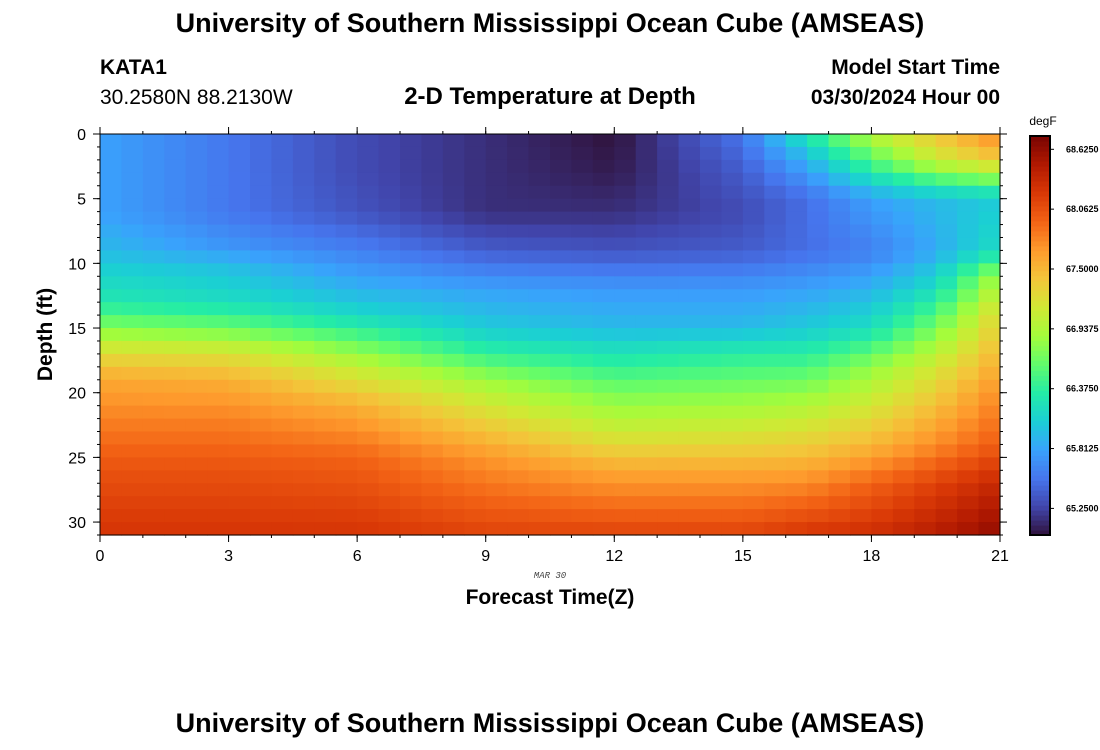 This screenshot has width=1100, height=750. Describe the element at coordinates (915, 67) in the screenshot. I see `model-start-label: Model Start Time` at that location.